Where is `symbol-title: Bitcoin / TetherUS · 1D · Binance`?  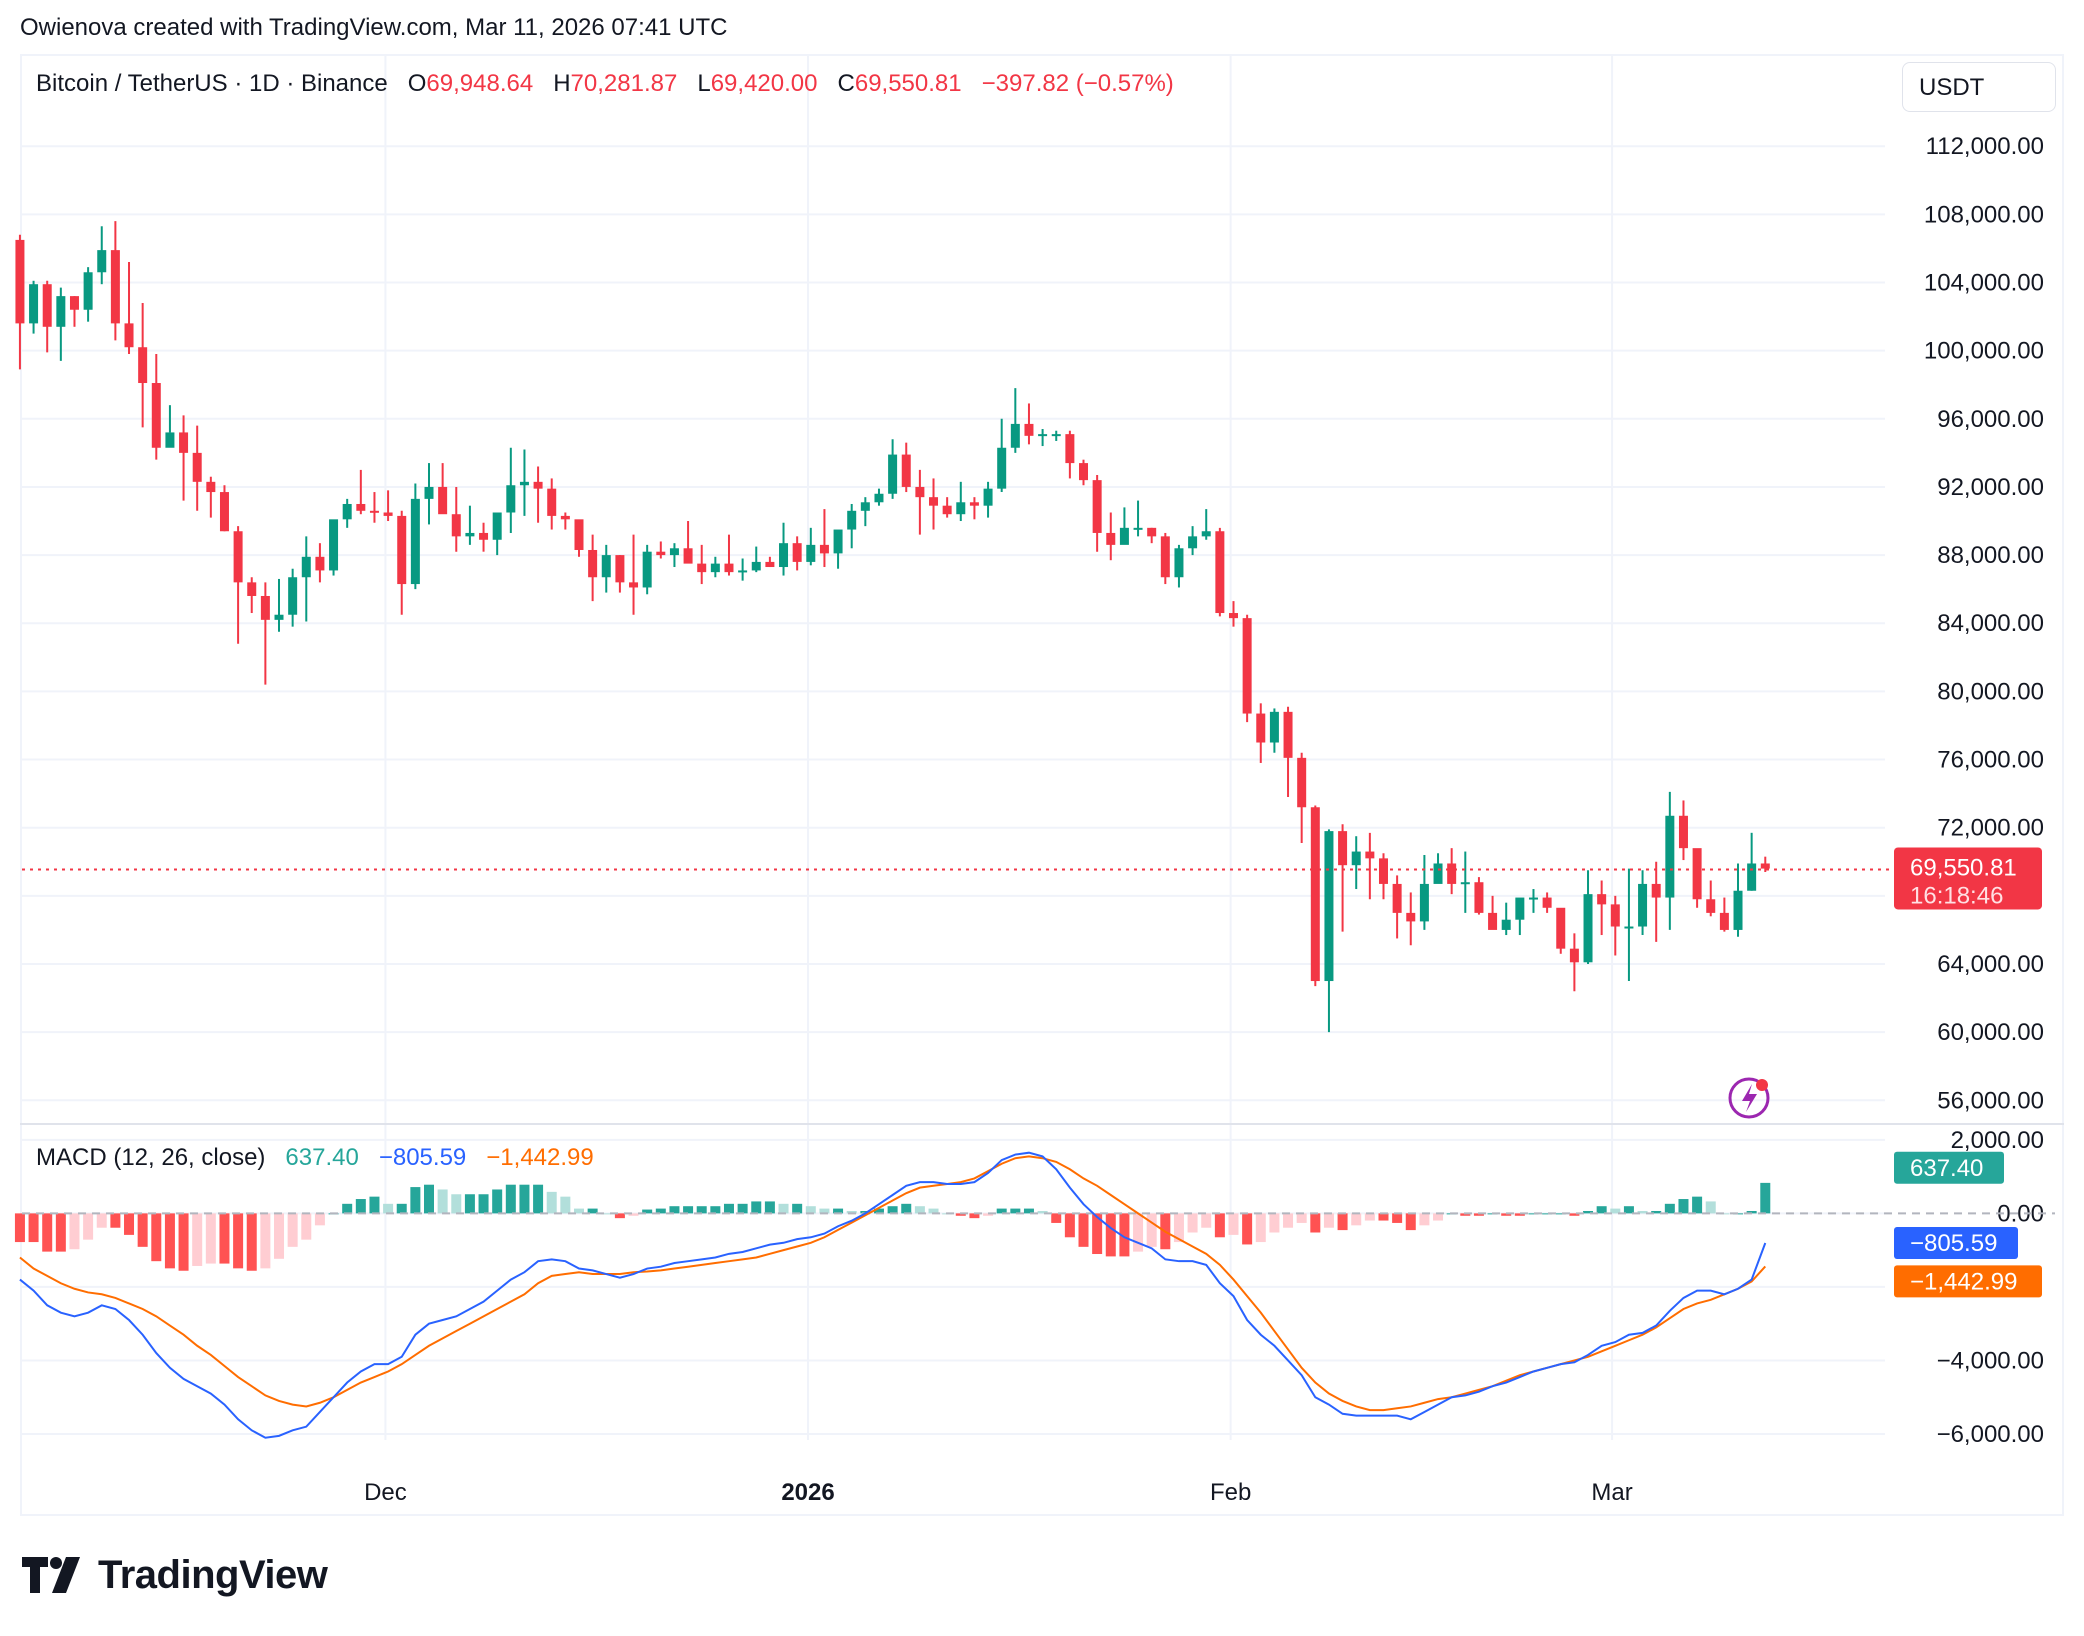
symbol-title: Bitcoin / TetherUS · 1D · Binance is located at coordinates (212, 83).